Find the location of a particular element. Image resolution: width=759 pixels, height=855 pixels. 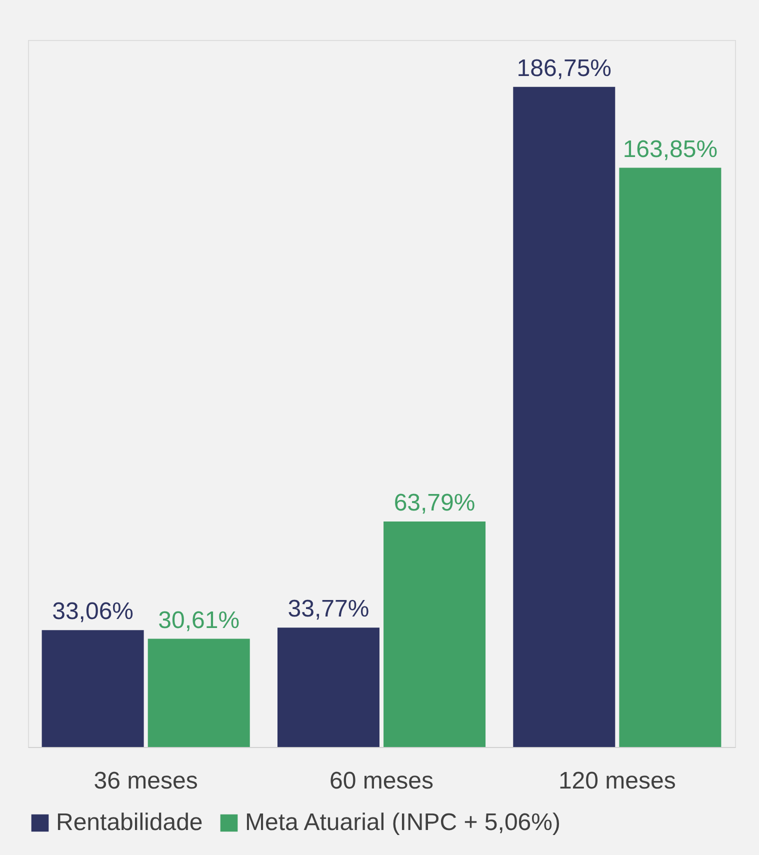

data-label: 33,06% is located at coordinates (93, 612).